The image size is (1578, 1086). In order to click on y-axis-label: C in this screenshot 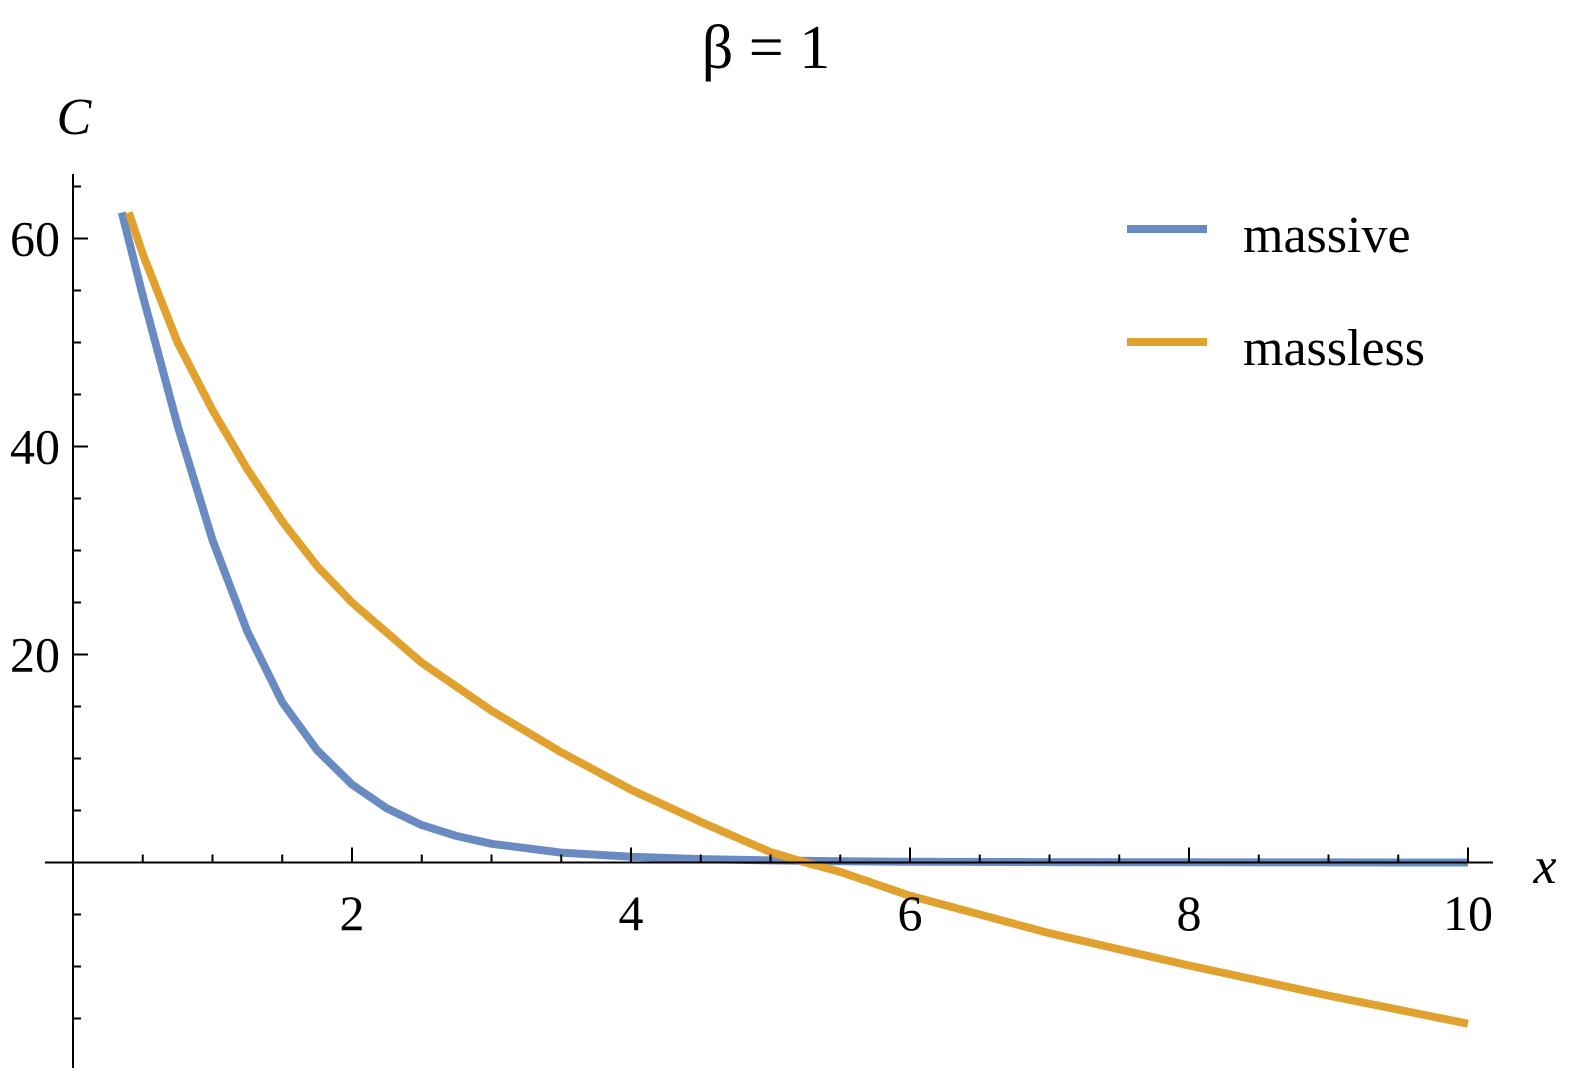, I will do `click(75, 117)`.